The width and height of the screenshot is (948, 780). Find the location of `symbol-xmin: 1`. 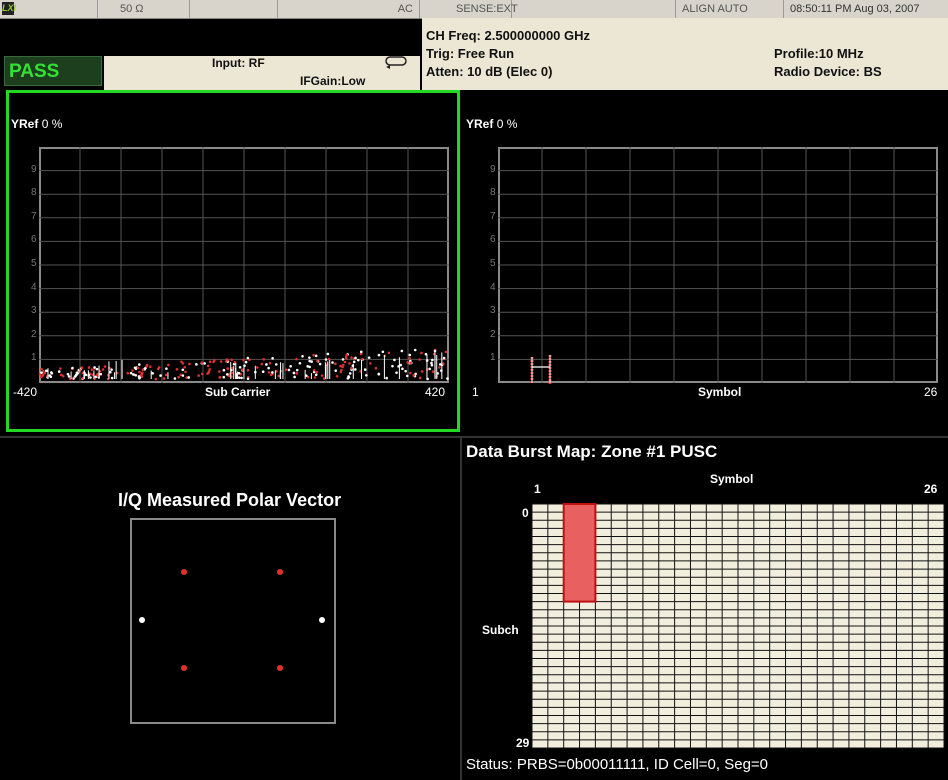

symbol-xmin: 1 is located at coordinates (475, 392).